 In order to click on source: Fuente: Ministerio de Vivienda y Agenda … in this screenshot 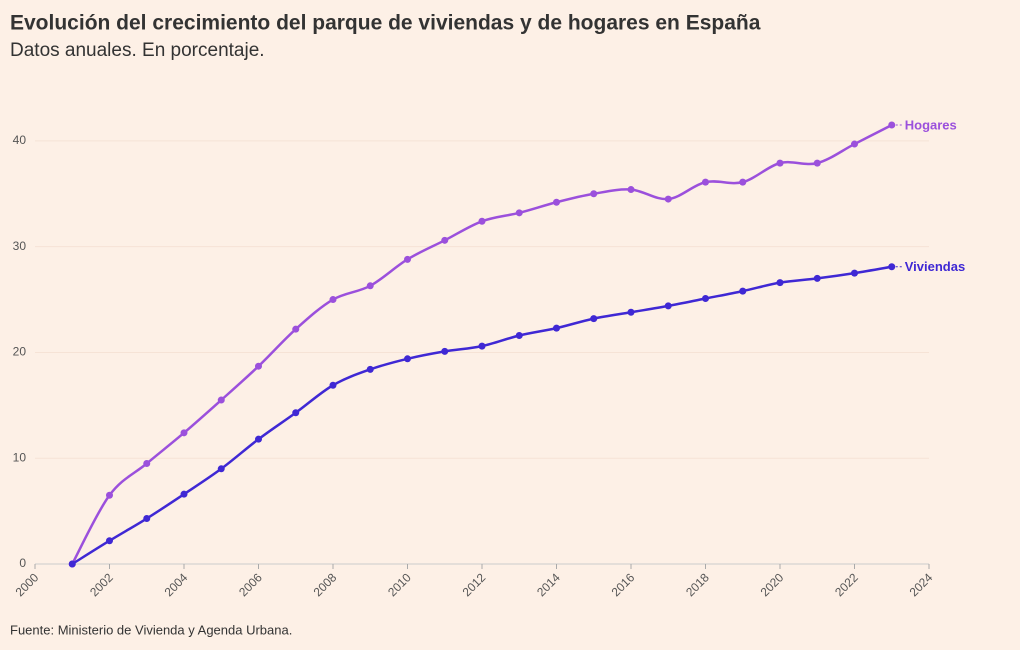, I will do `click(151, 629)`.